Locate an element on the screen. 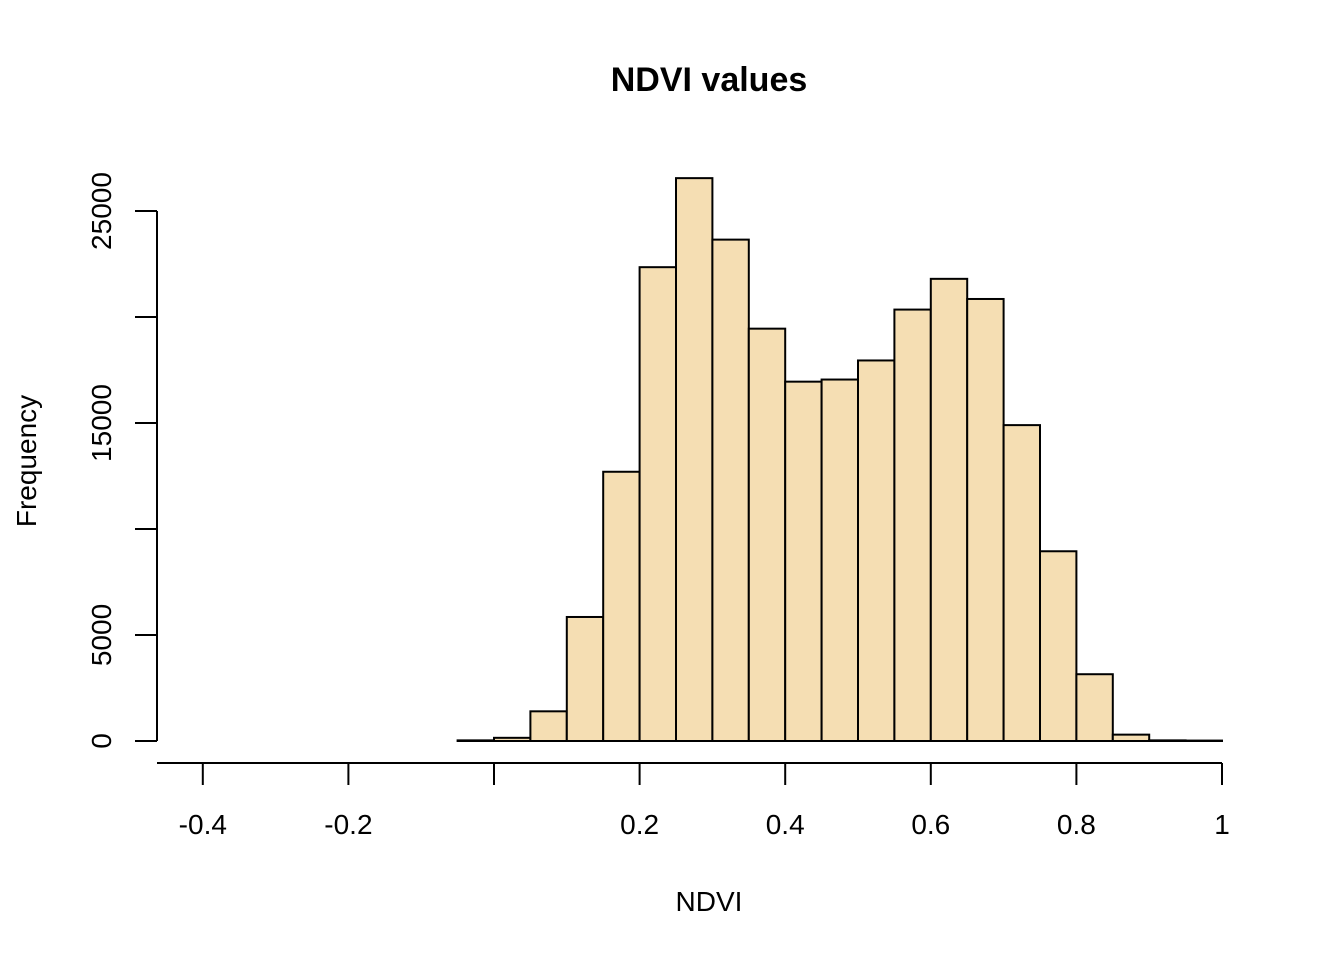 This screenshot has width=1344, height=960. x-tick-label: 1 is located at coordinates (1222, 824).